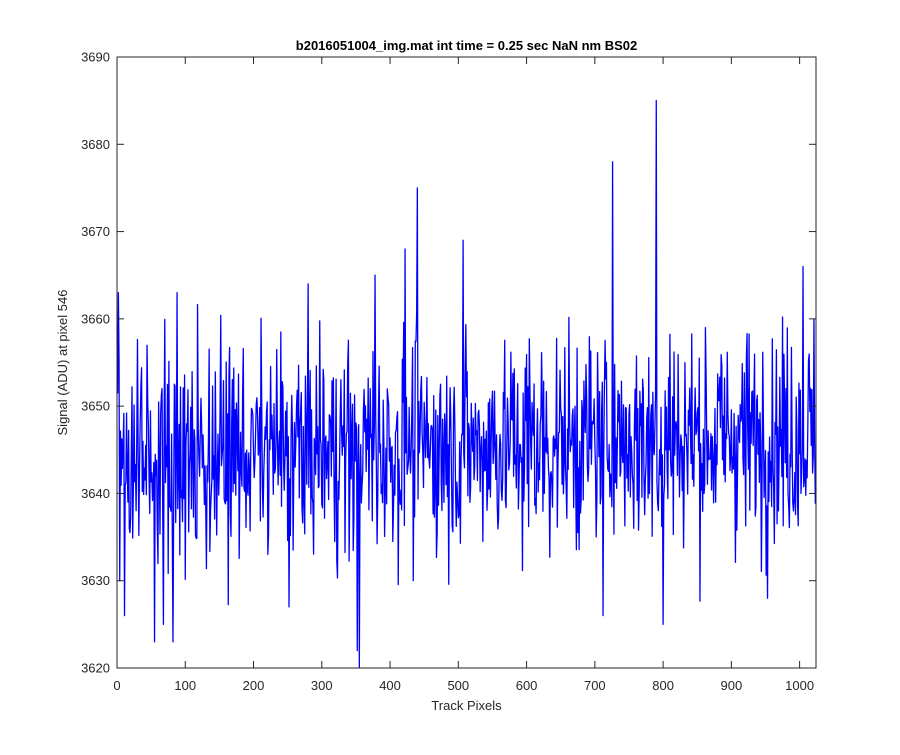 This screenshot has height=755, width=900. I want to click on y-tick-label: 3630, so click(95, 580).